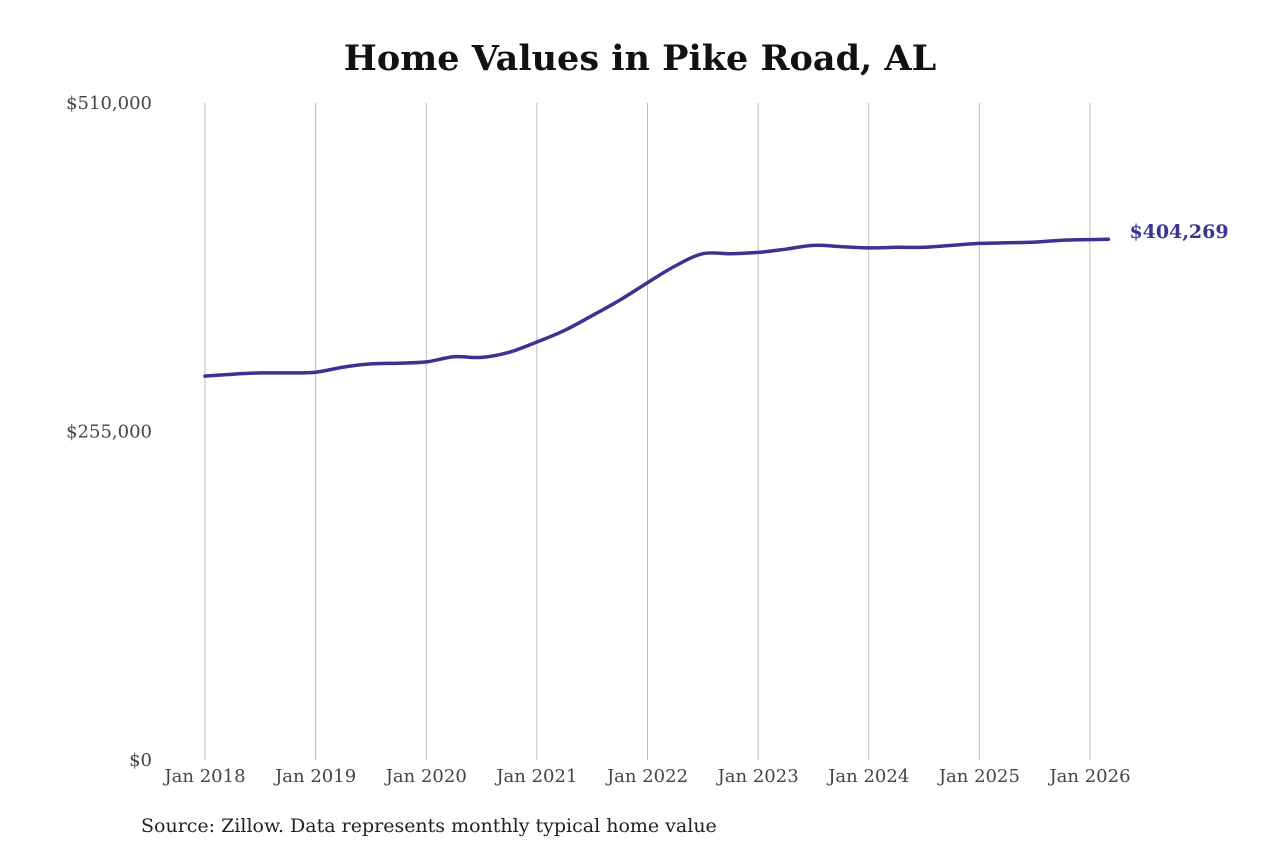 The width and height of the screenshot is (1280, 853). I want to click on y-tick-label: $510,000, so click(109, 103).